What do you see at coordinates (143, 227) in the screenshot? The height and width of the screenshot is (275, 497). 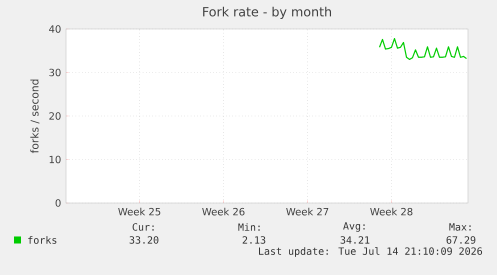 I see `text: Cur:` at bounding box center [143, 227].